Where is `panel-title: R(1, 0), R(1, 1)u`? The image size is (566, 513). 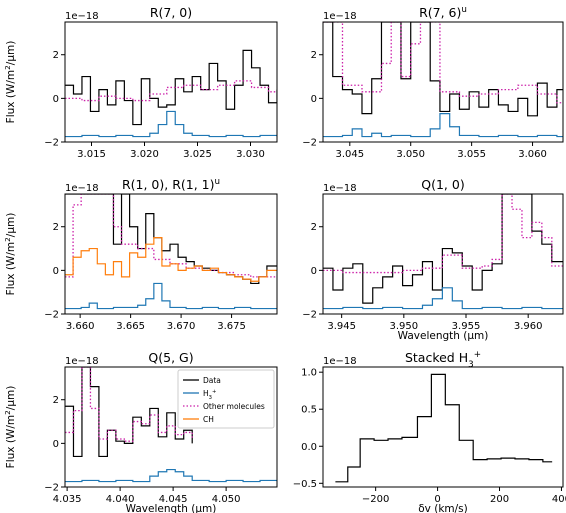 panel-title: R(1, 0), R(1, 1)u is located at coordinates (171, 184).